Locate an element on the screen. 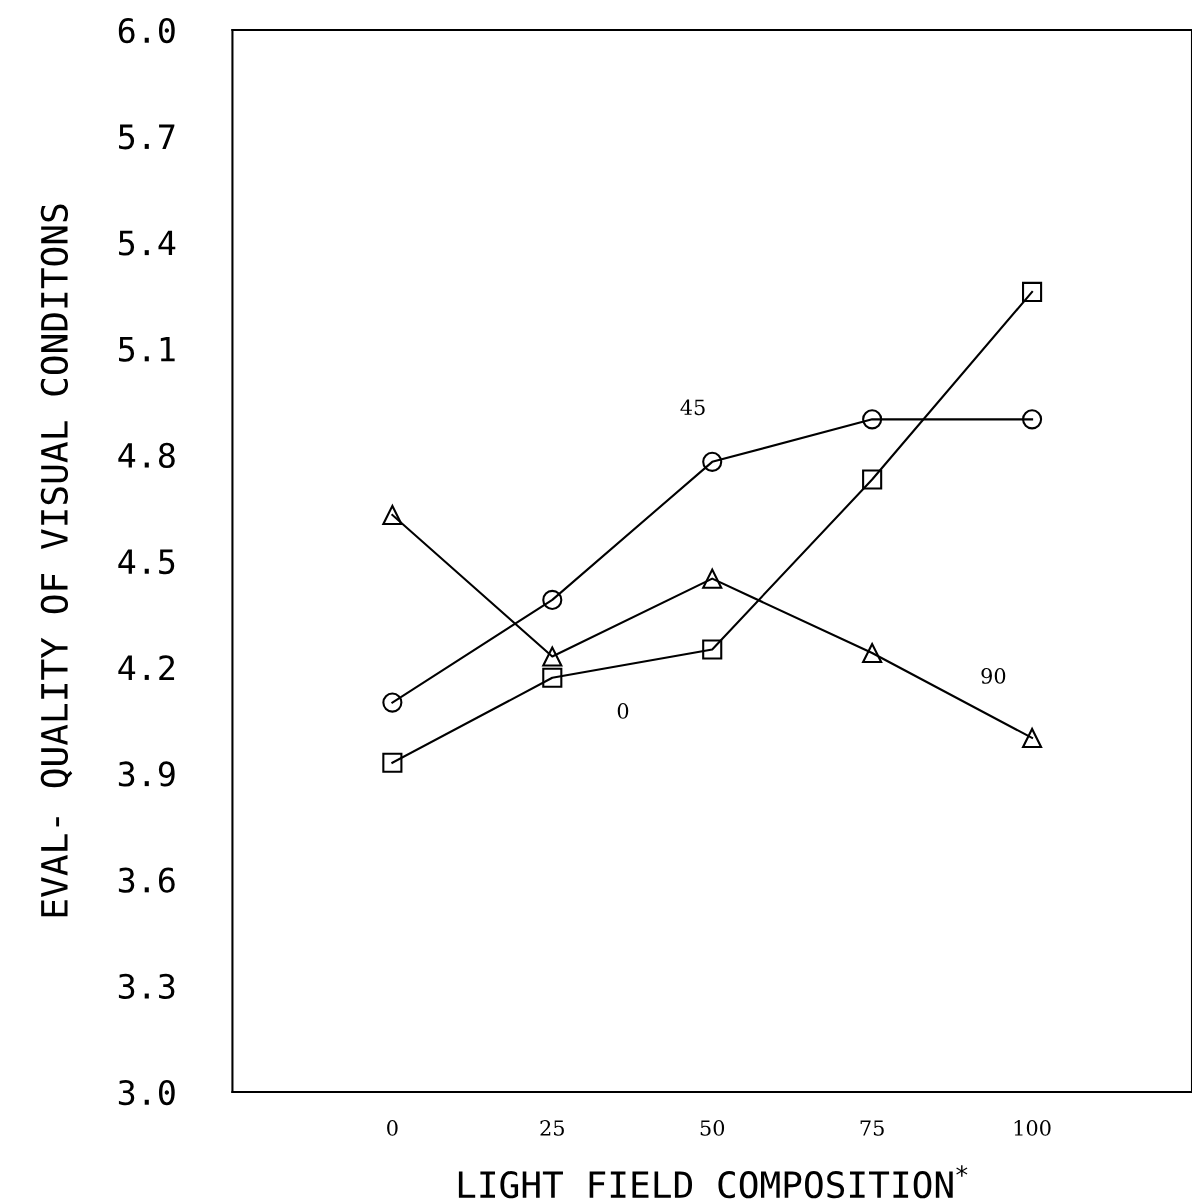 This screenshot has width=1192, height=1203. y-tick-label: 3.3 is located at coordinates (146, 986).